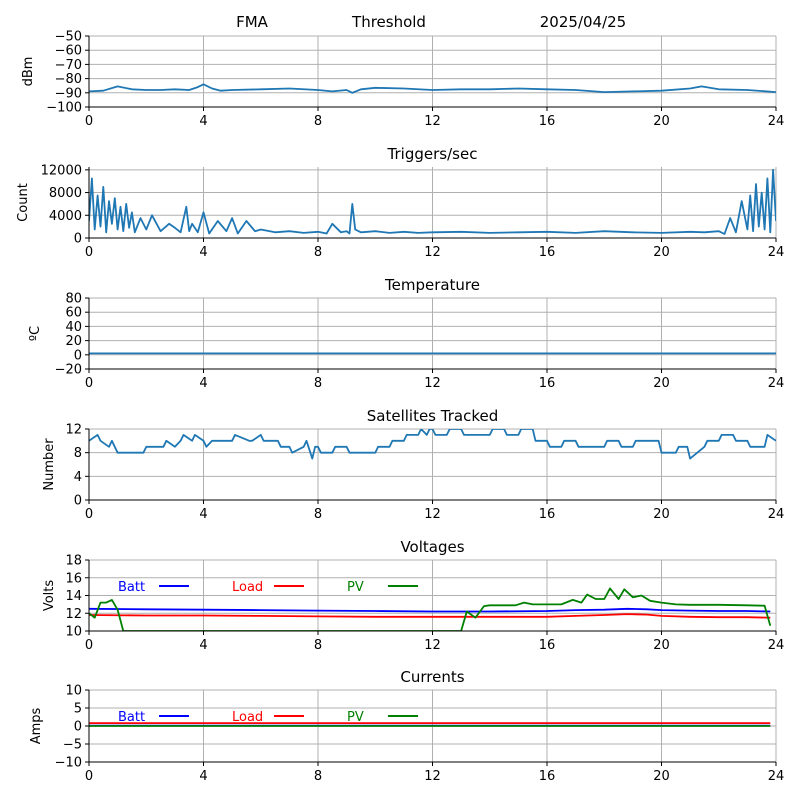  I want to click on signal-y-tick-label: −60, so click(68, 51).